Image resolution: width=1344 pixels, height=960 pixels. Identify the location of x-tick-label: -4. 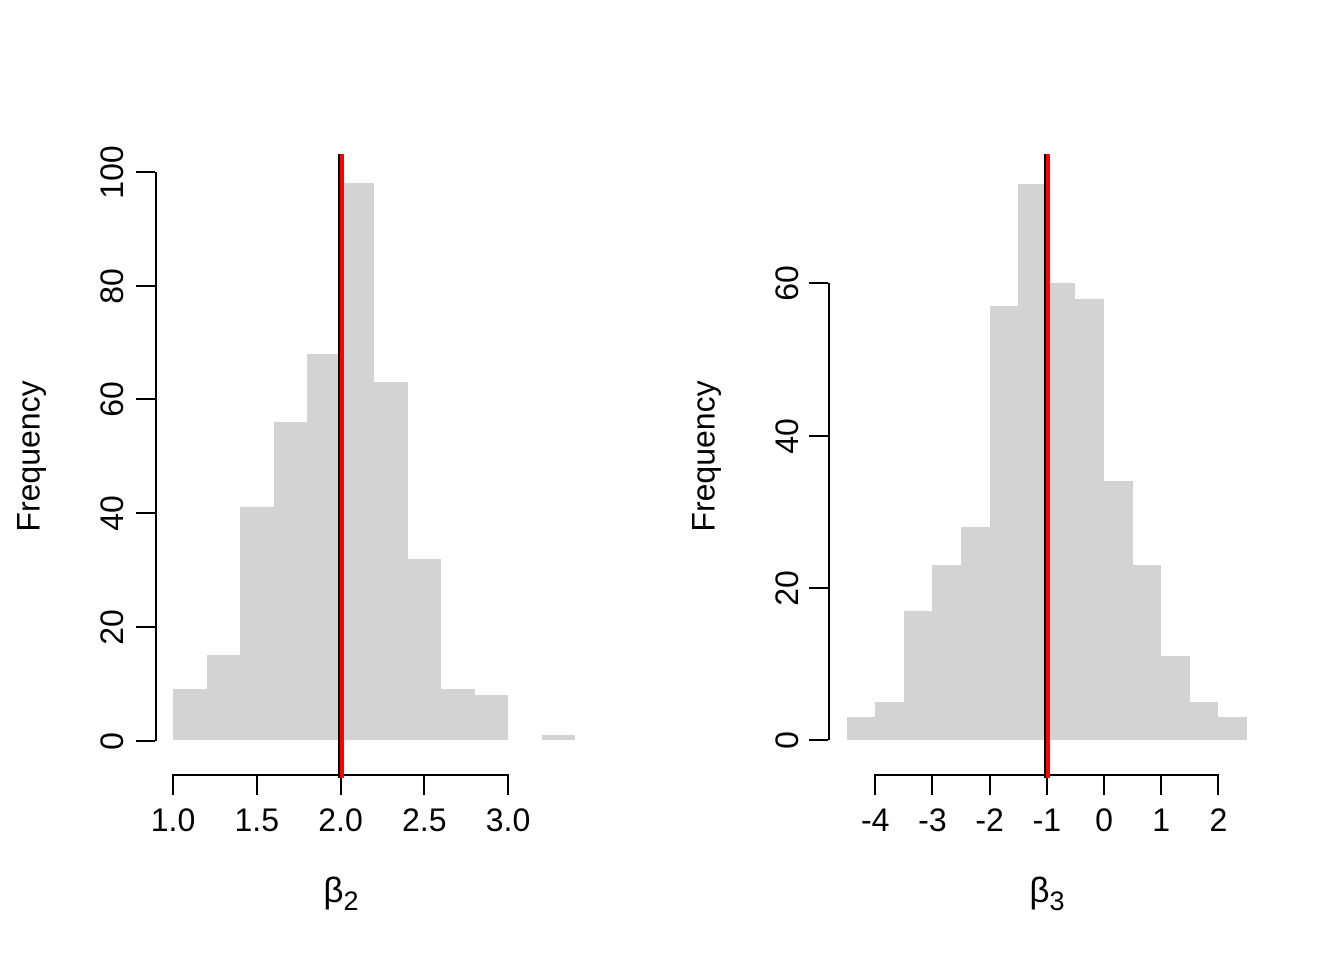
(875, 820).